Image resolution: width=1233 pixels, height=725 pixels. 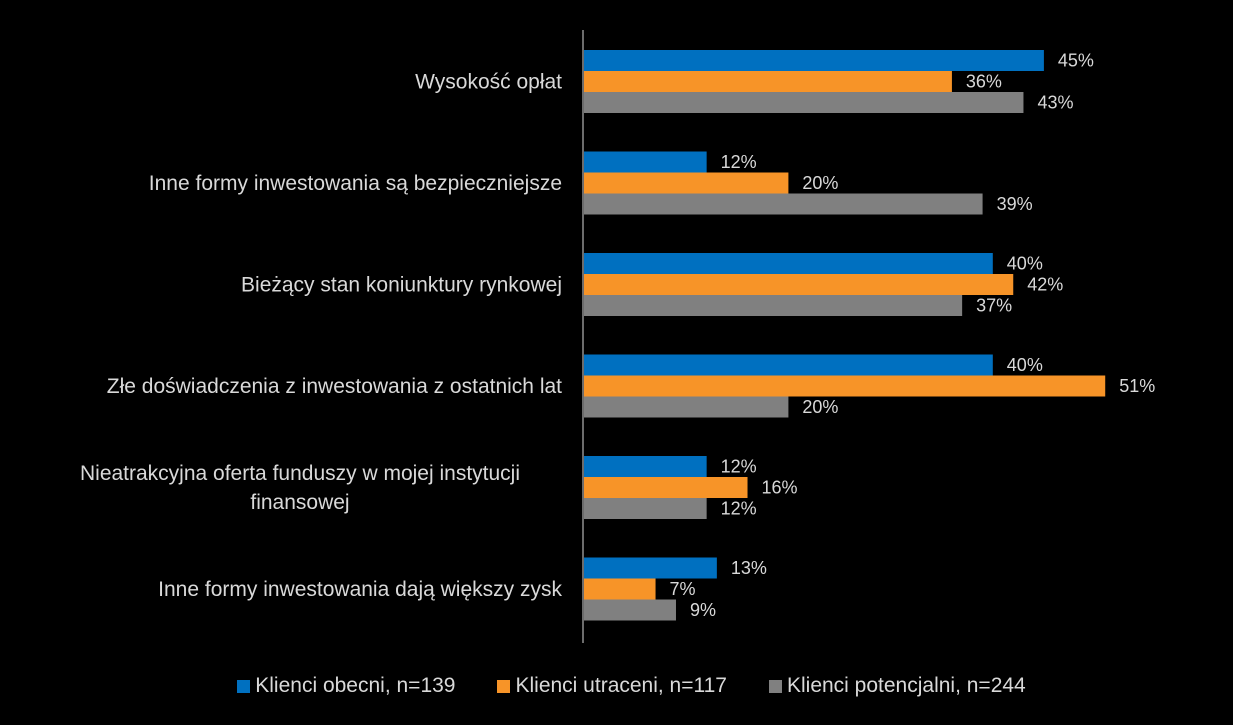 What do you see at coordinates (906, 685) in the screenshot?
I see `legend-label-series-2: Klienci potencjalni, n=244` at bounding box center [906, 685].